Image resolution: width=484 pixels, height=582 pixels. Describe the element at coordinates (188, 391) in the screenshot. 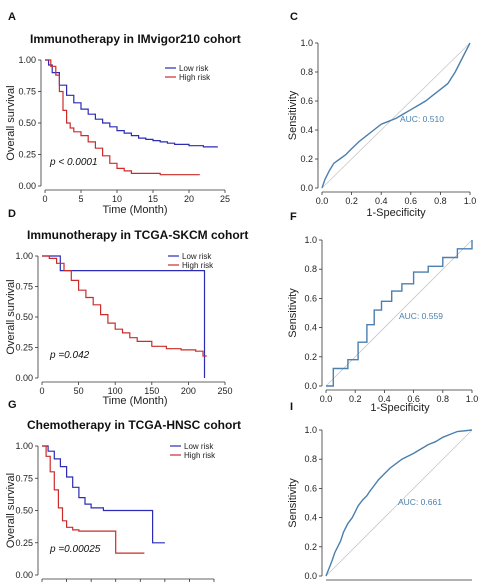

I see `x-tick-label: 200` at that location.